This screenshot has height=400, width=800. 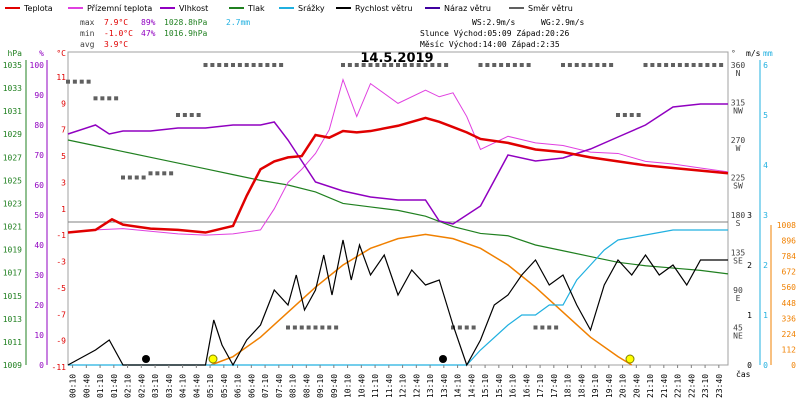 What do you see at coordinates (765, 265) in the screenshot?
I see `mm-axis-tick: 2` at bounding box center [765, 265].